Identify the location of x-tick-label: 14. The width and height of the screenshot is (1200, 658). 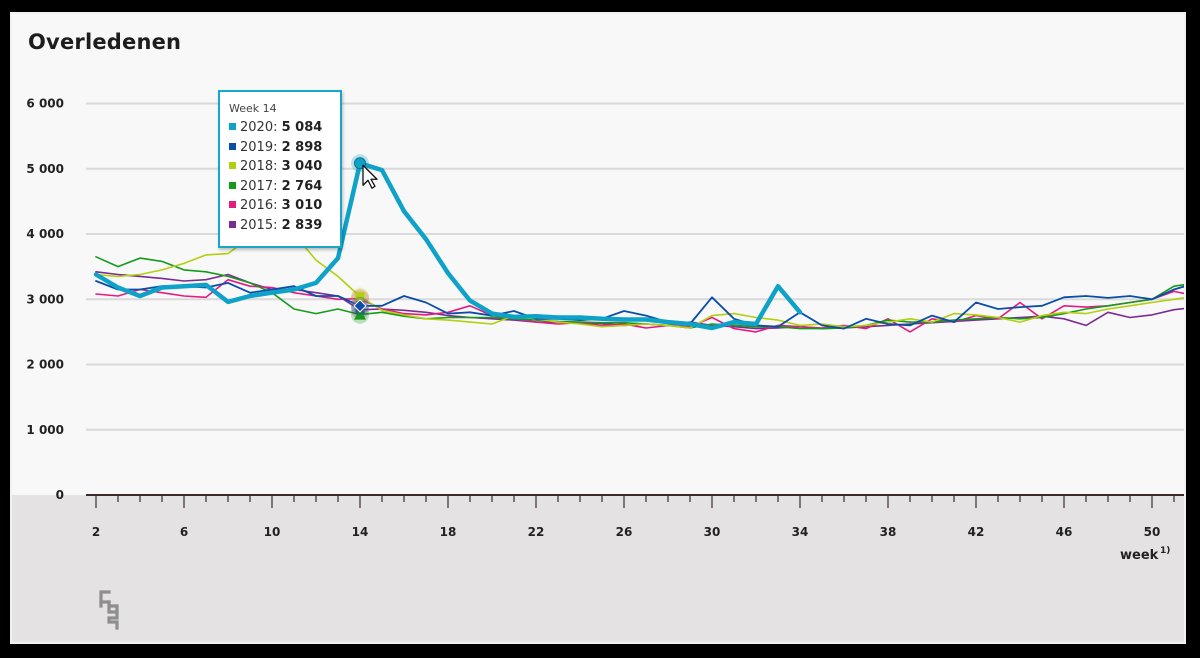
(360, 532).